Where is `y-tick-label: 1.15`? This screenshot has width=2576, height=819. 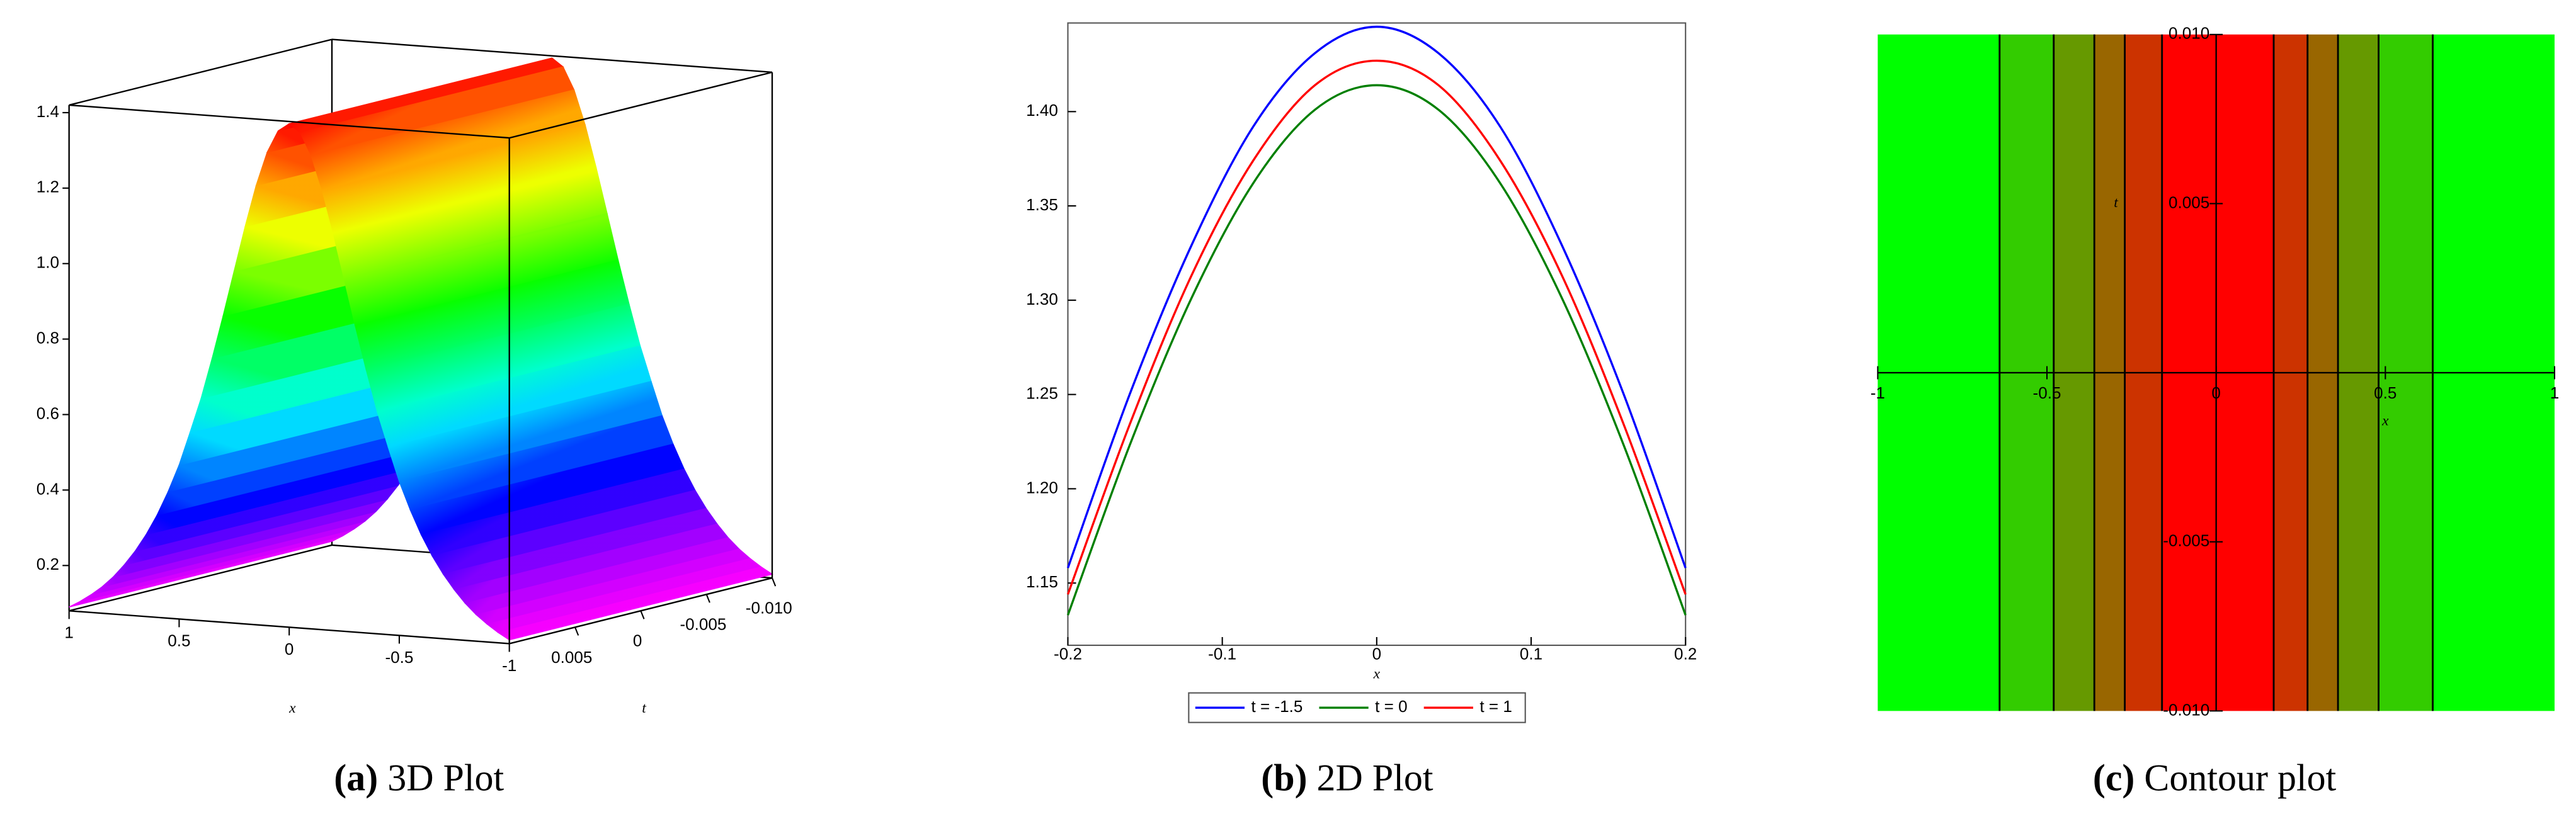 y-tick-label: 1.15 is located at coordinates (1042, 581).